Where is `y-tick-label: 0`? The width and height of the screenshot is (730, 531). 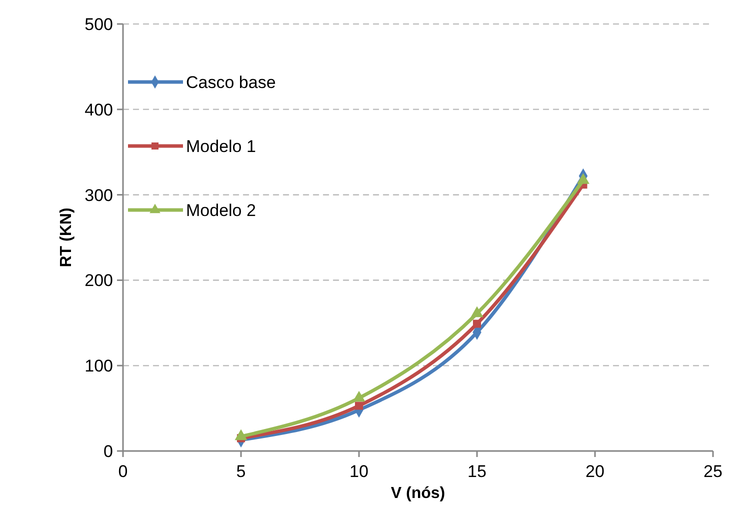 y-tick-label: 0 is located at coordinates (108, 451).